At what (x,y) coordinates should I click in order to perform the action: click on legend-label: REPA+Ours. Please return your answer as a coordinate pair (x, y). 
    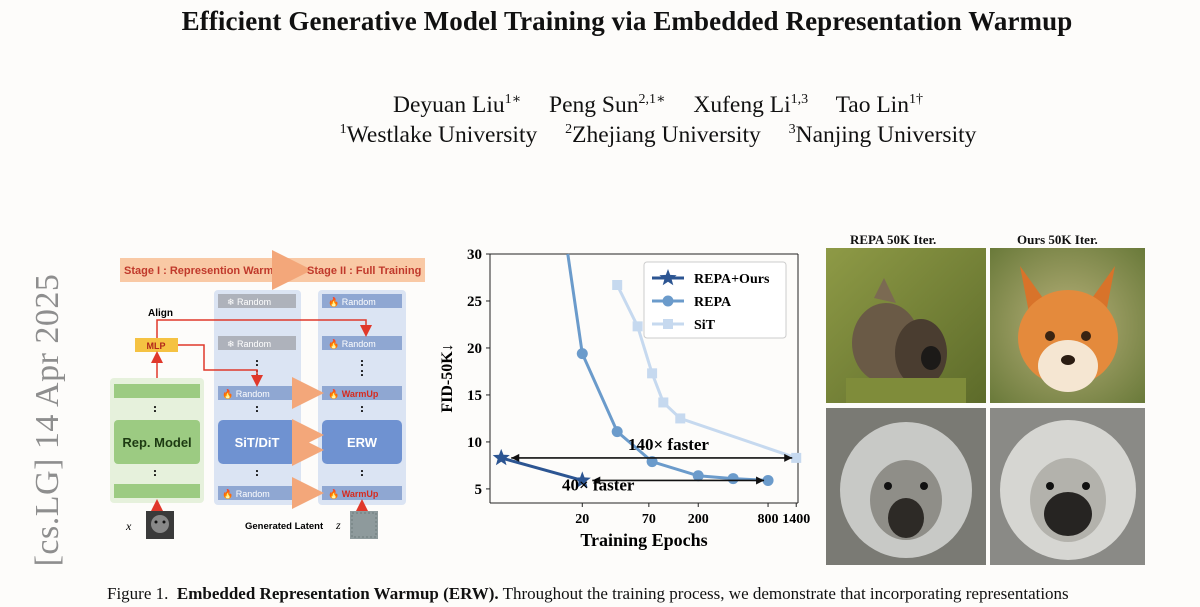
    Looking at the image, I should click on (732, 279).